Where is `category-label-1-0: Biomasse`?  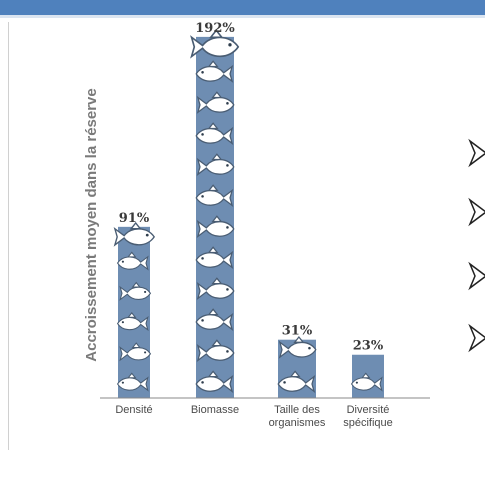 category-label-1-0: Biomasse is located at coordinates (215, 410).